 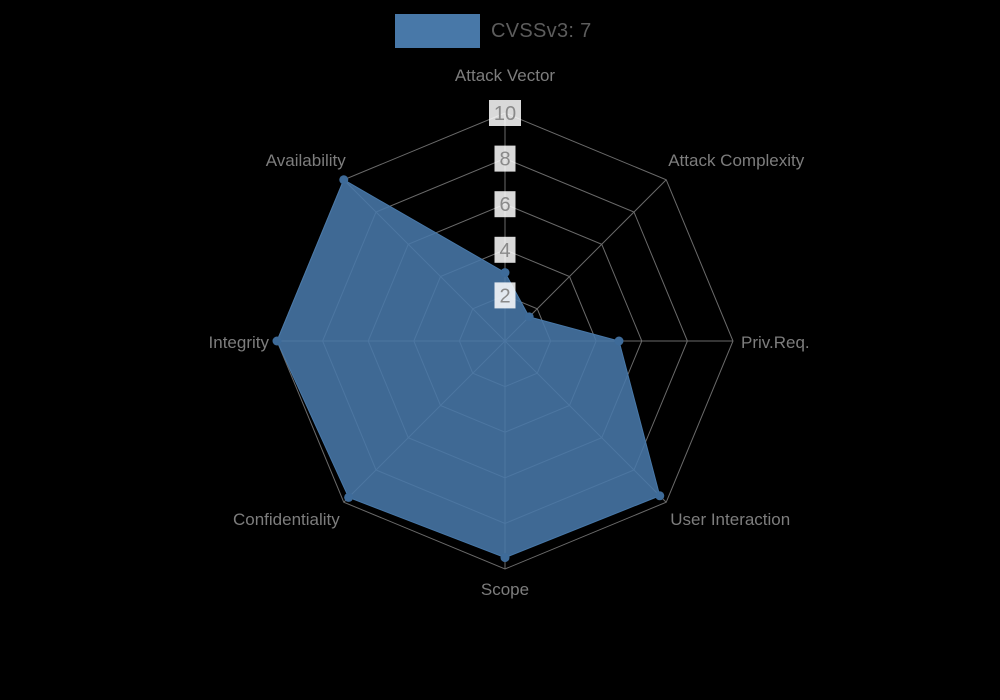 I want to click on tick-label: 8, so click(x=504, y=160).